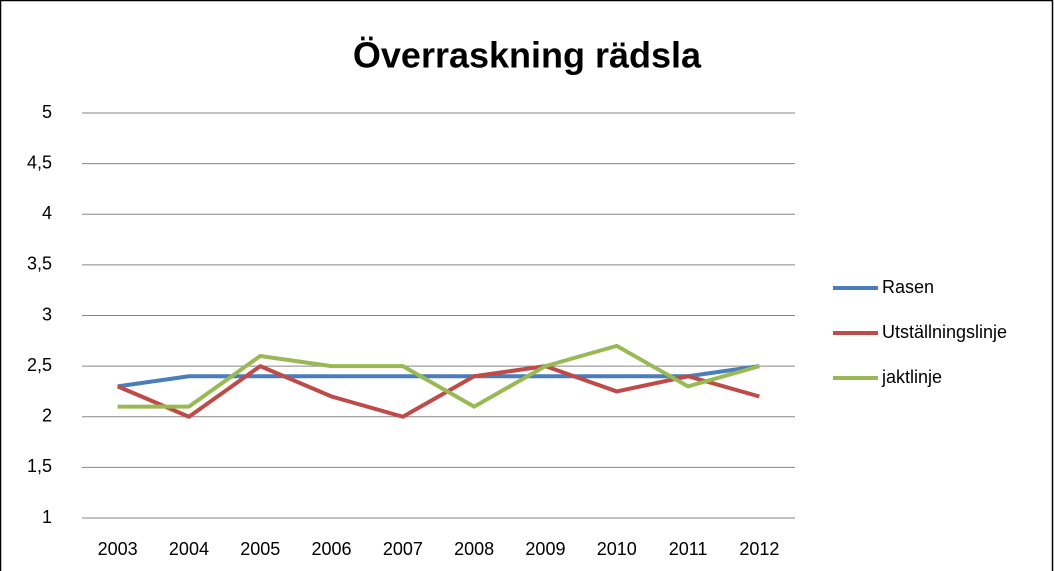 Image resolution: width=1054 pixels, height=571 pixels. Describe the element at coordinates (47, 112) in the screenshot. I see `y-tick-label: 5` at that location.